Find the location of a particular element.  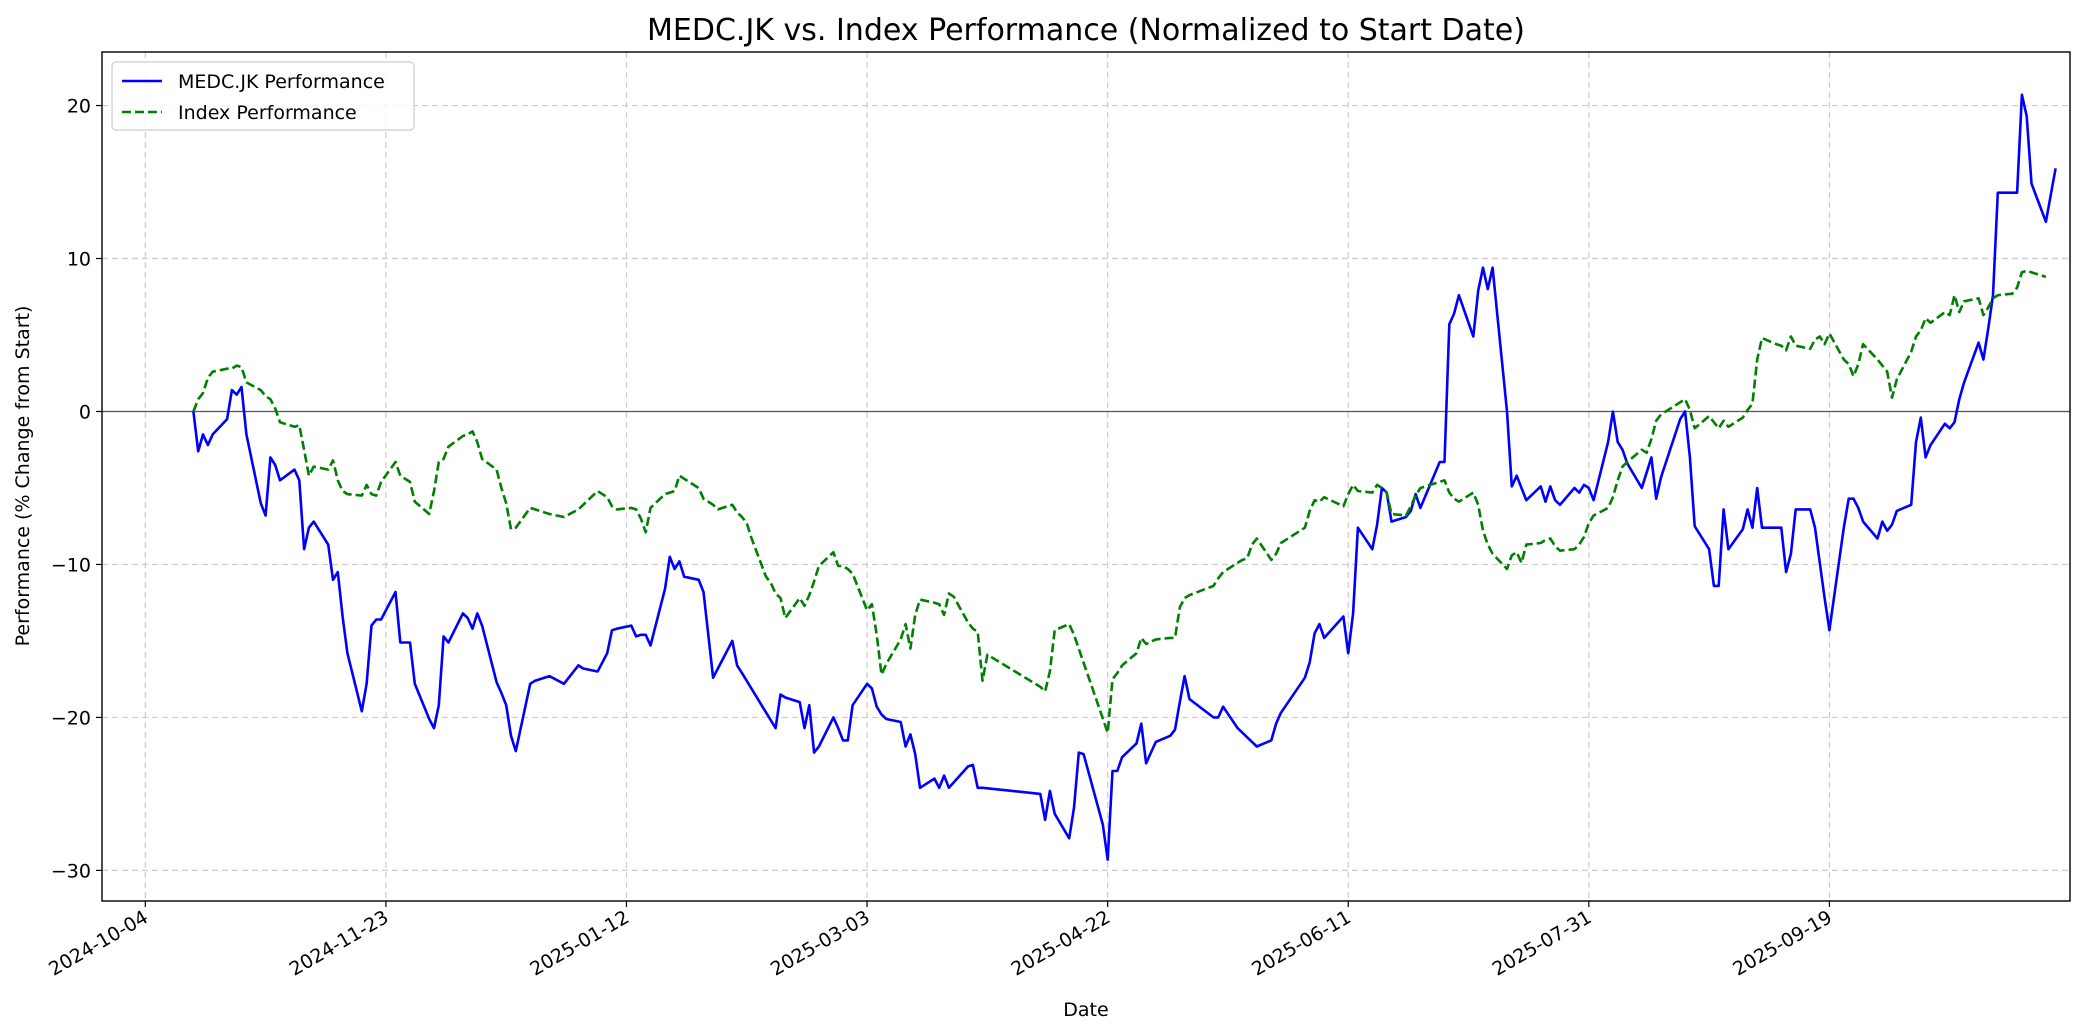

legend-label-medc: MEDC.JK Performance is located at coordinates (281, 82).